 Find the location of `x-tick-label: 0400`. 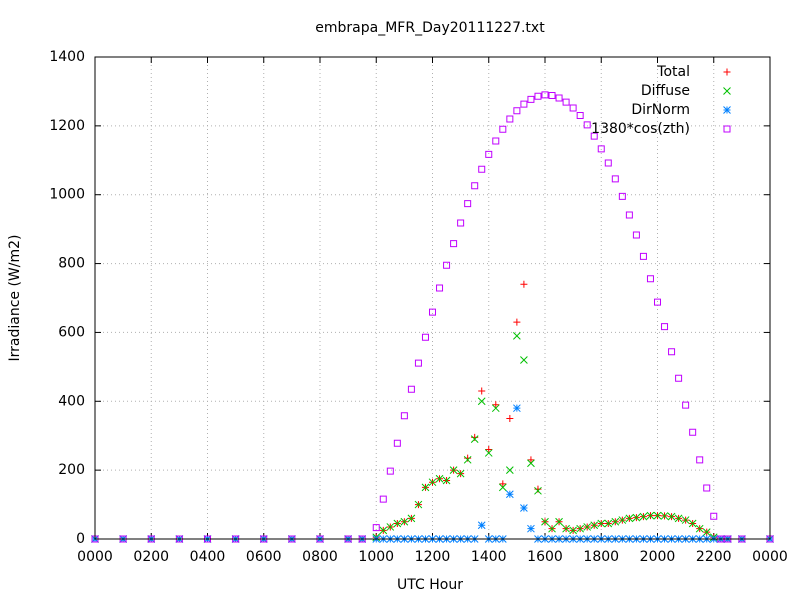

x-tick-label: 0400 is located at coordinates (208, 557).